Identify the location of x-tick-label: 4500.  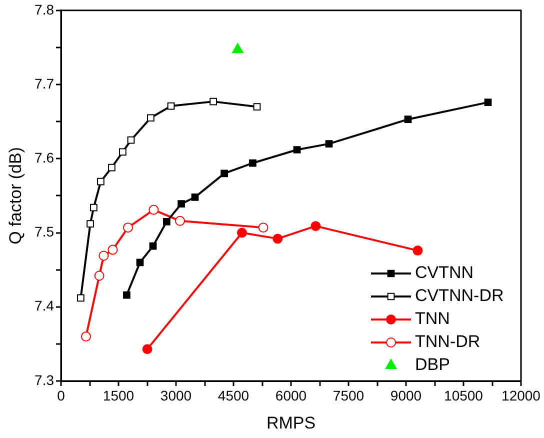
(234, 395).